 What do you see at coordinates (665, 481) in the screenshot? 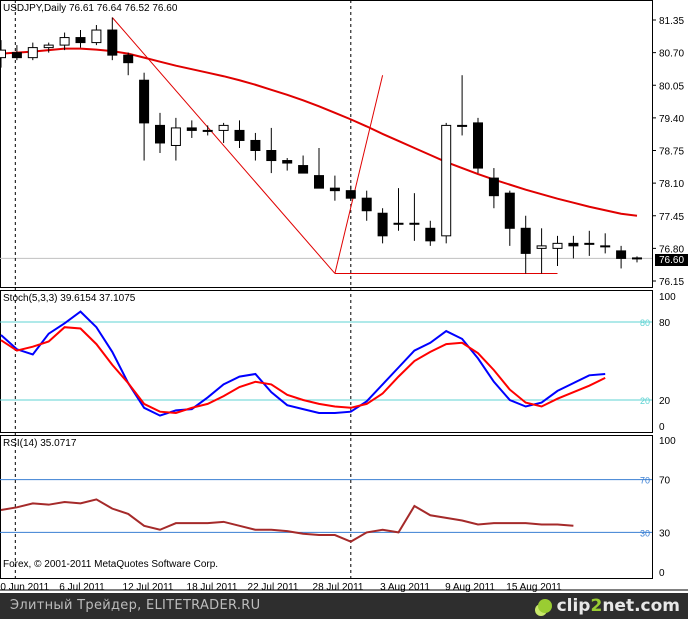
I see `rsi-tick-label: 70` at bounding box center [665, 481].